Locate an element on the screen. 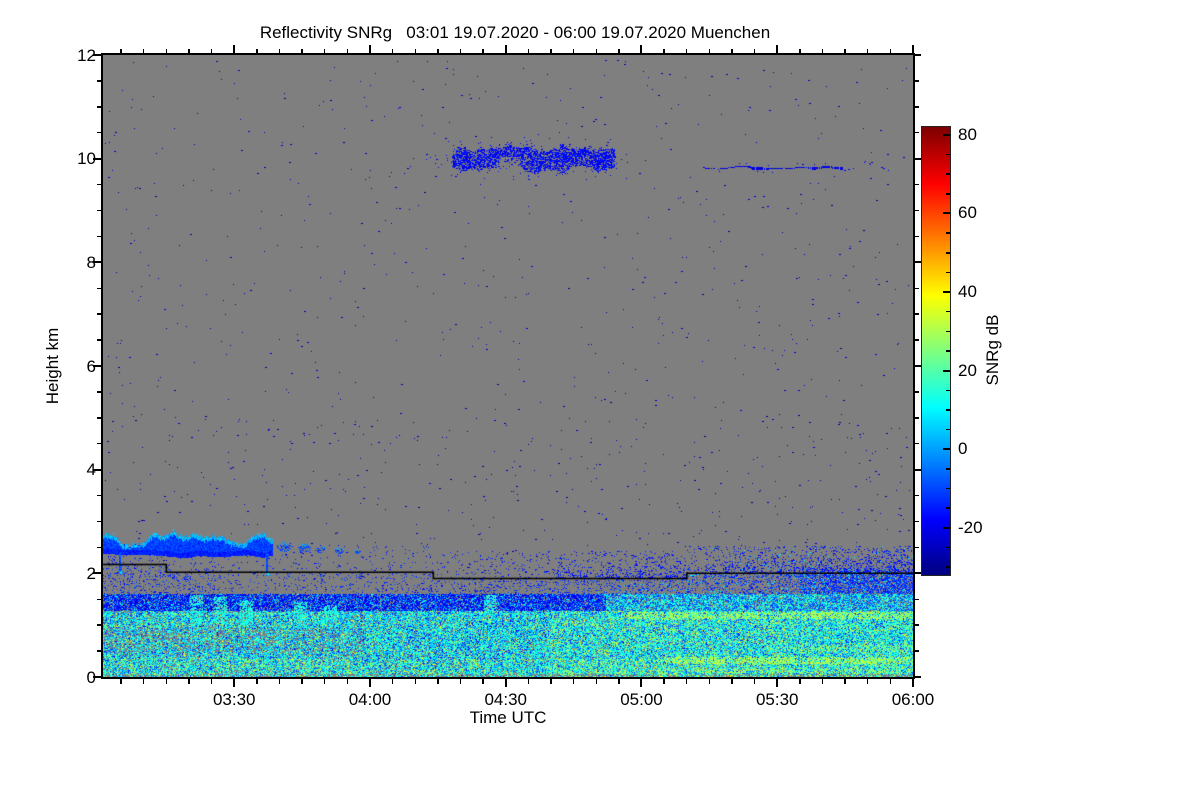  colorbar-title: SNRg dB is located at coordinates (992, 350).